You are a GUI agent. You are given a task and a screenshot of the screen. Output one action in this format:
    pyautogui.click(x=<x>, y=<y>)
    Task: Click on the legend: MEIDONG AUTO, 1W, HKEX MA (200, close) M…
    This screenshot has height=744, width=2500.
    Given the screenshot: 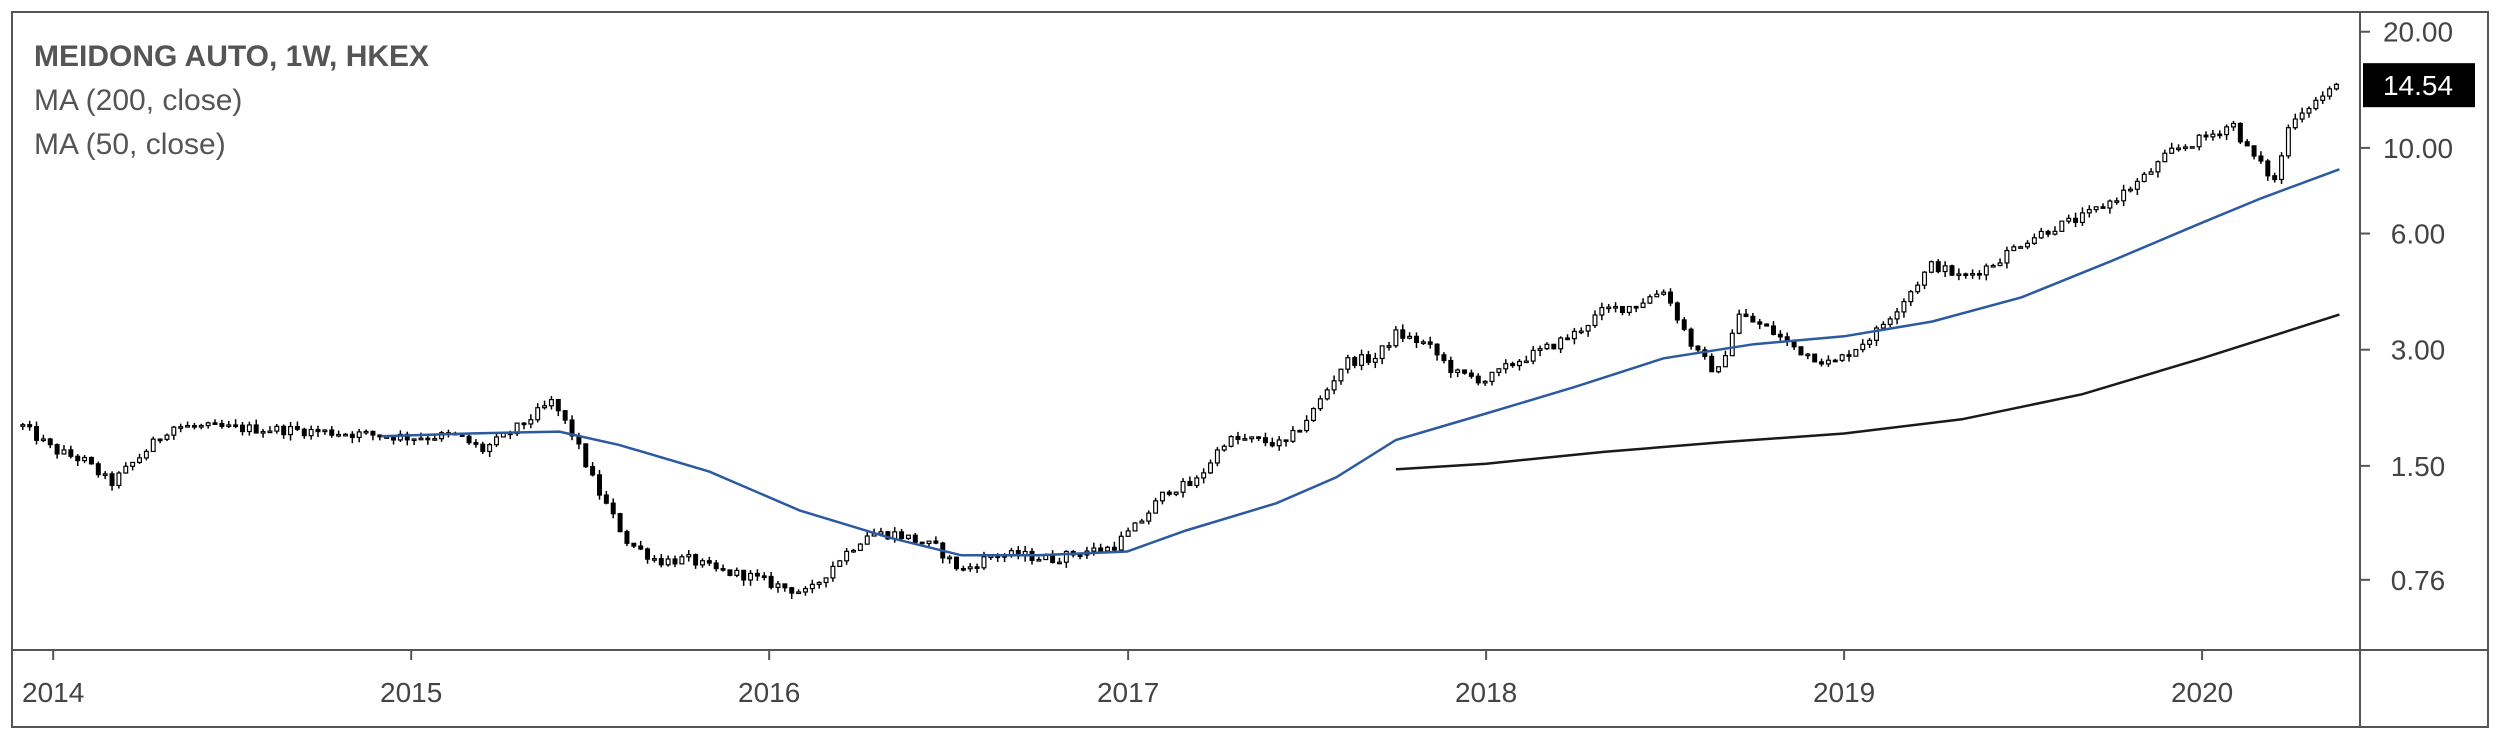 What is the action you would take?
    pyautogui.click(x=231, y=100)
    